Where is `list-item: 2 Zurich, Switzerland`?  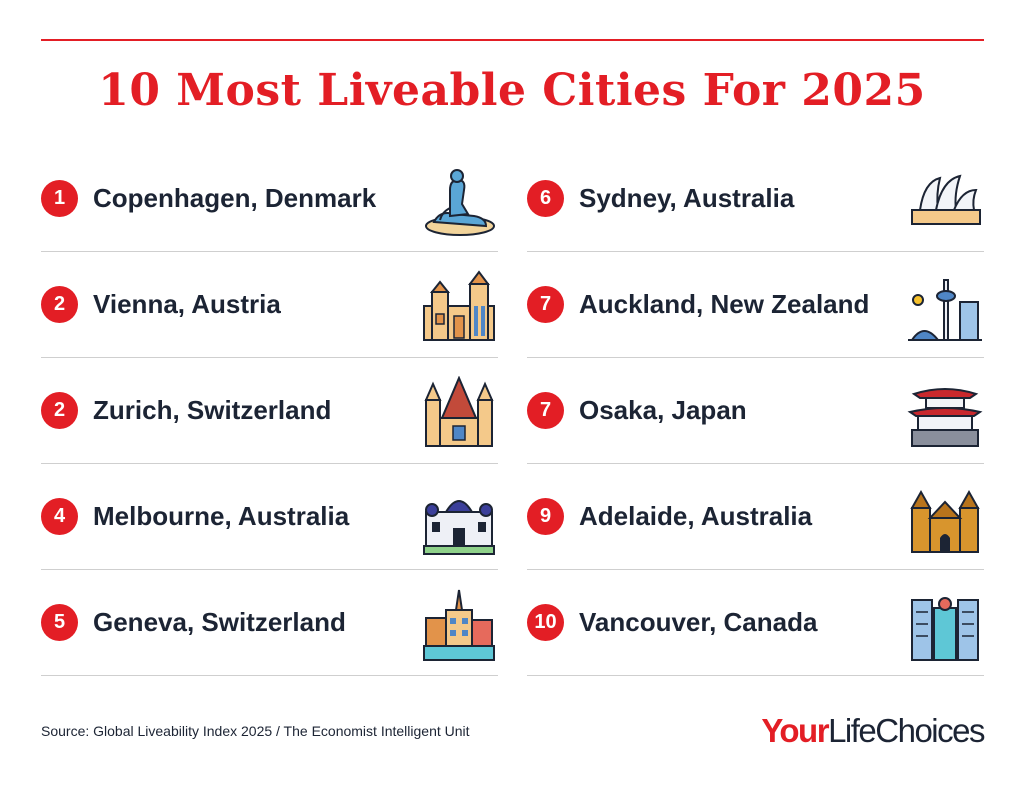 list-item: 2 Zurich, Switzerland is located at coordinates (269, 411).